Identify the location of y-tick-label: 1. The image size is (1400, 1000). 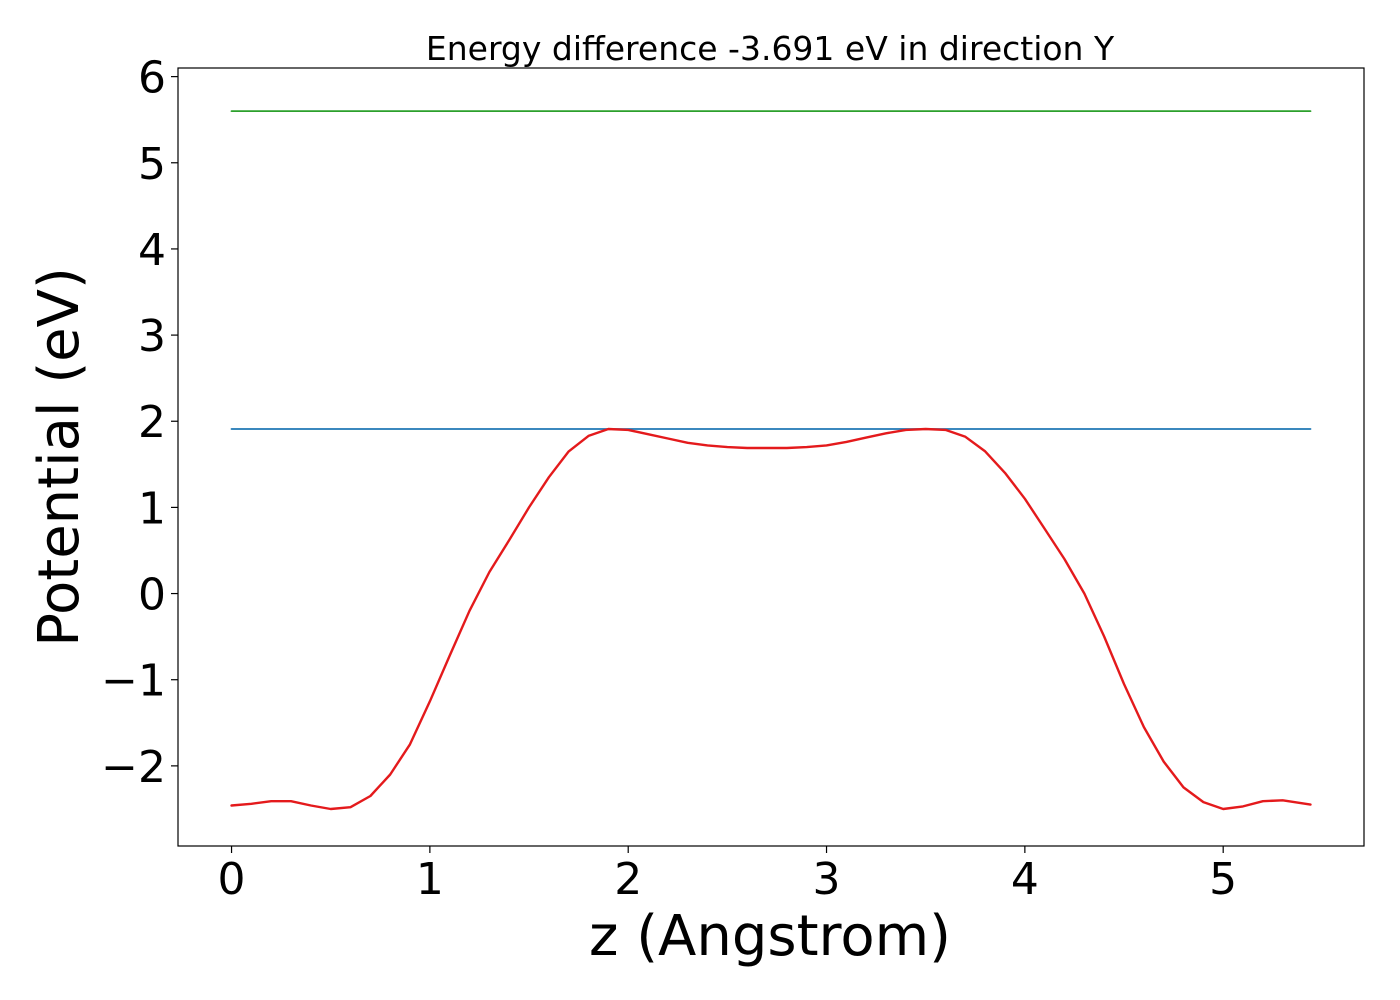
(152, 508).